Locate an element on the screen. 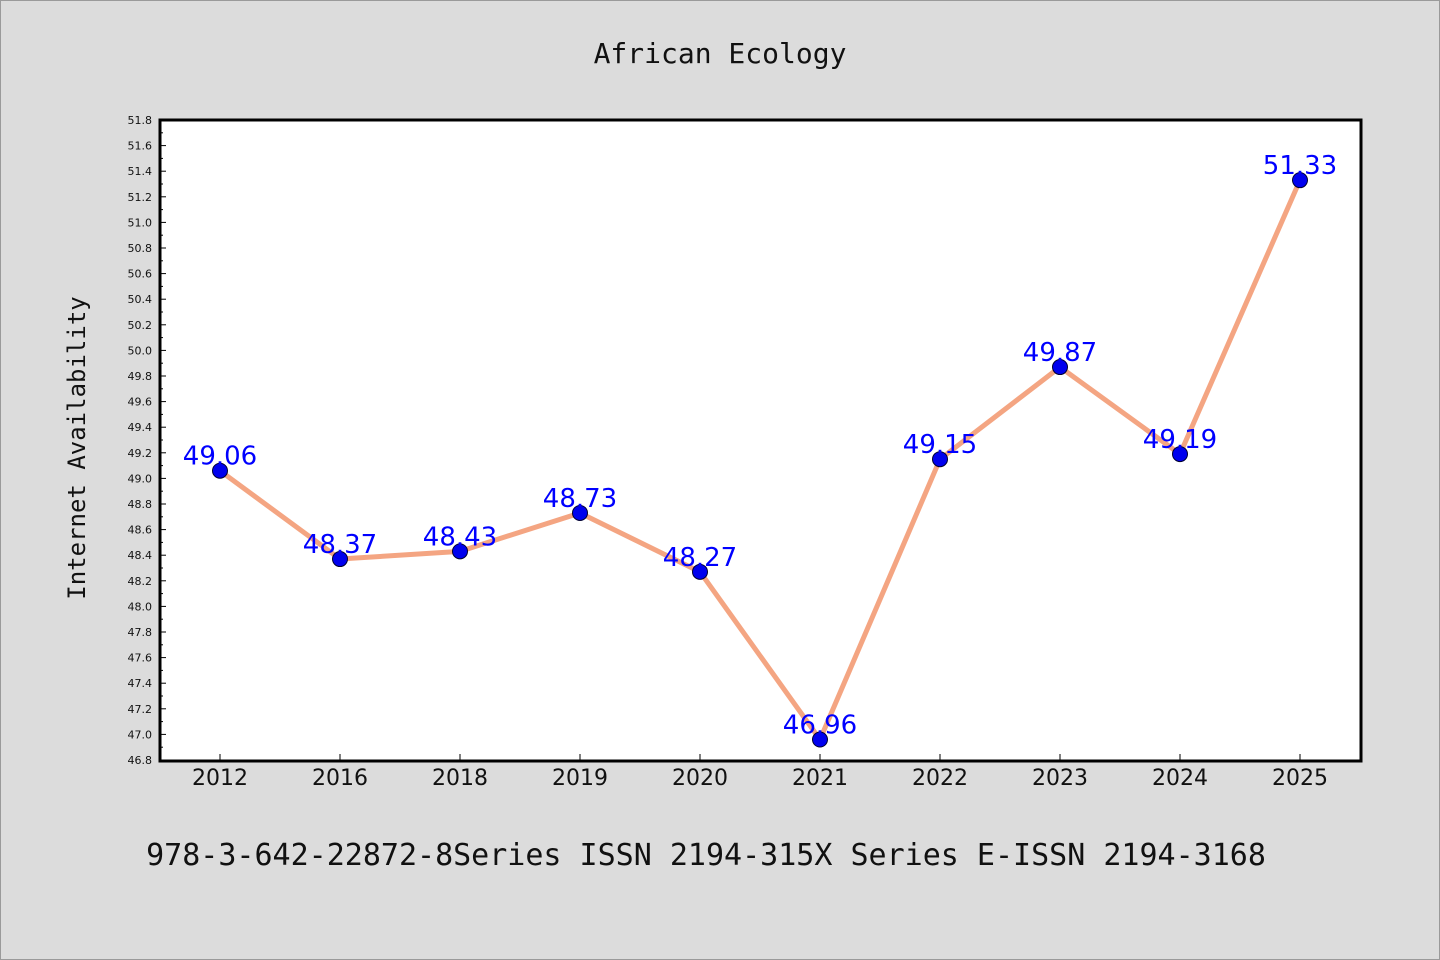  y-tick-label: 47.0 is located at coordinates (140, 734).